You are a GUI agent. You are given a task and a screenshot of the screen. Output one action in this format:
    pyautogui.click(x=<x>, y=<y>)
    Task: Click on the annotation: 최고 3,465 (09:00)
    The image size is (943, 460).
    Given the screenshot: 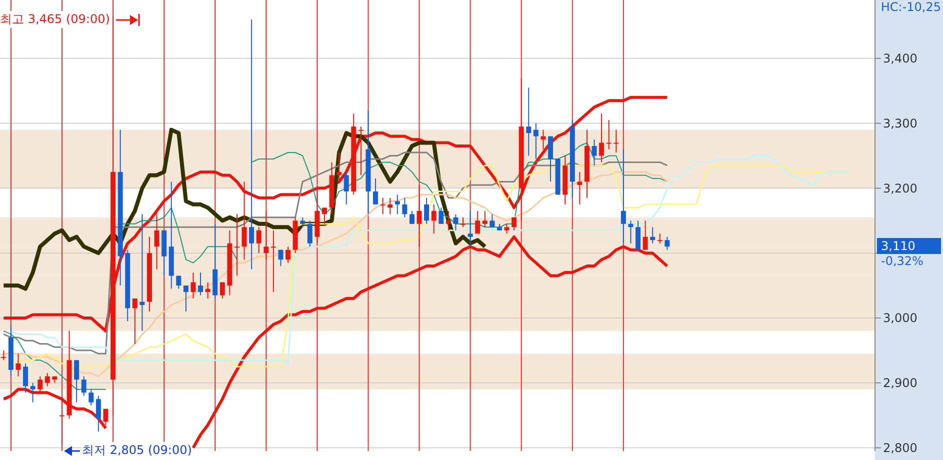 What is the action you would take?
    pyautogui.click(x=55, y=19)
    